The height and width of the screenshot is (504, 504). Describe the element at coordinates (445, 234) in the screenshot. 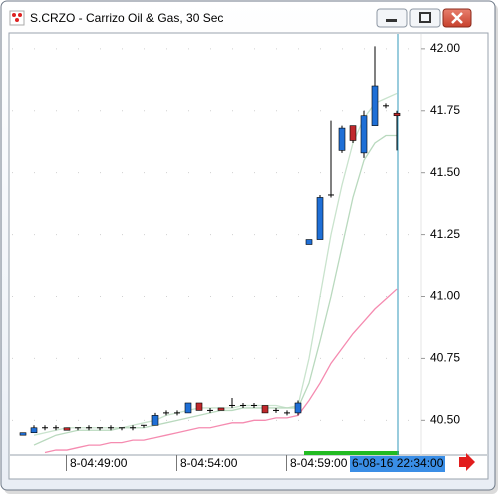

I see `y-tick-label: 41.25` at that location.